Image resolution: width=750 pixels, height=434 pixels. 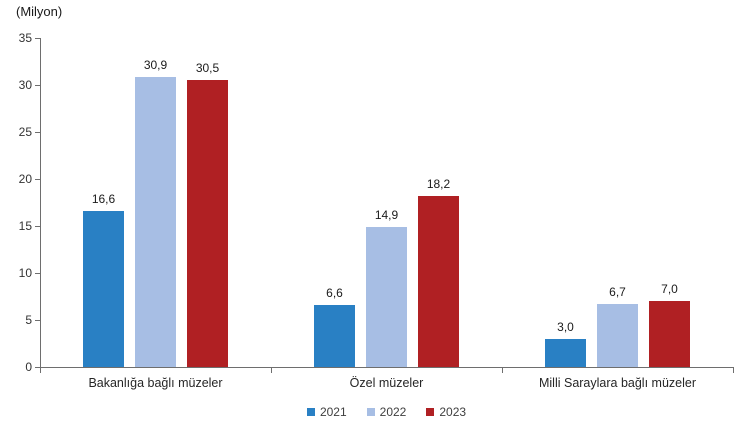 I want to click on bar-value-label: 7,0, so click(x=669, y=289).